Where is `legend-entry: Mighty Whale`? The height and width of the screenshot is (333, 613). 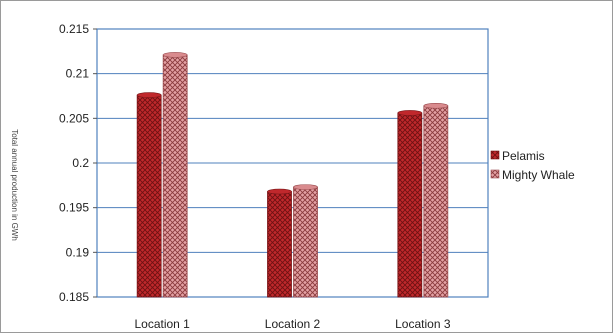
legend-entry: Mighty Whale is located at coordinates (532, 175).